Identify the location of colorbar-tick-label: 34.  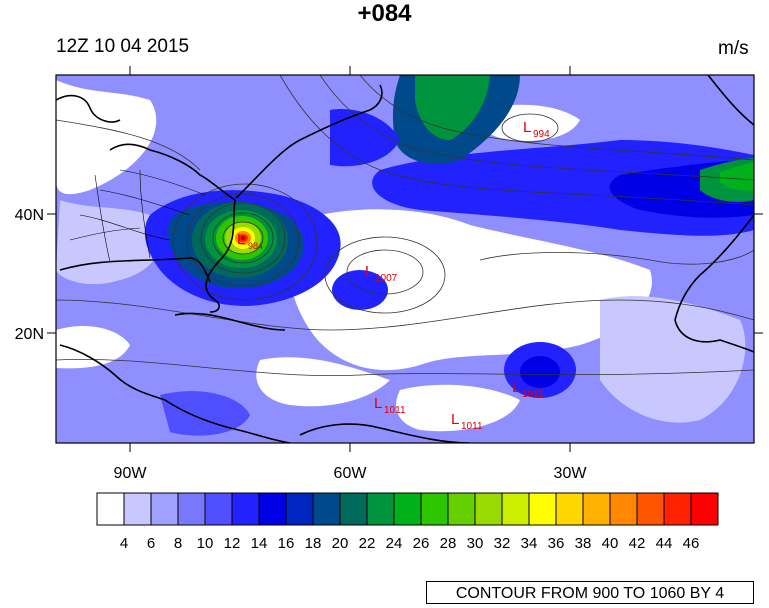
(529, 543).